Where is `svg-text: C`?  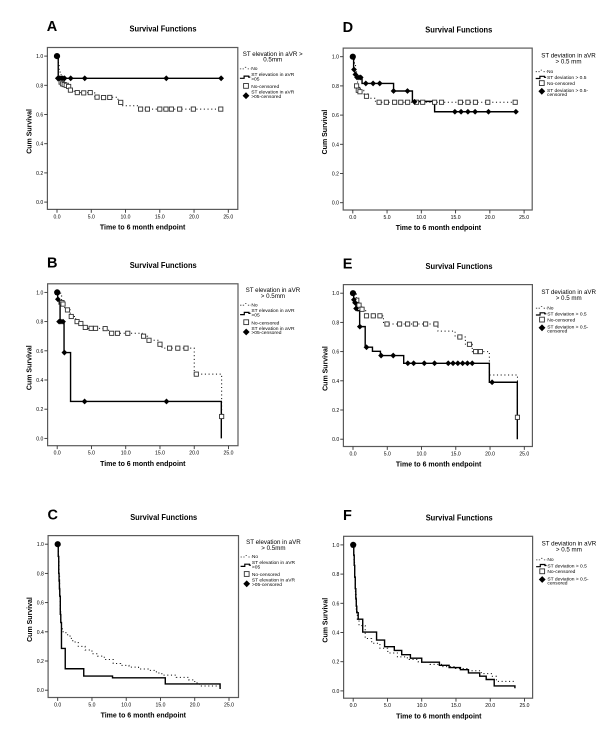
svg-text: C is located at coordinates (53, 515).